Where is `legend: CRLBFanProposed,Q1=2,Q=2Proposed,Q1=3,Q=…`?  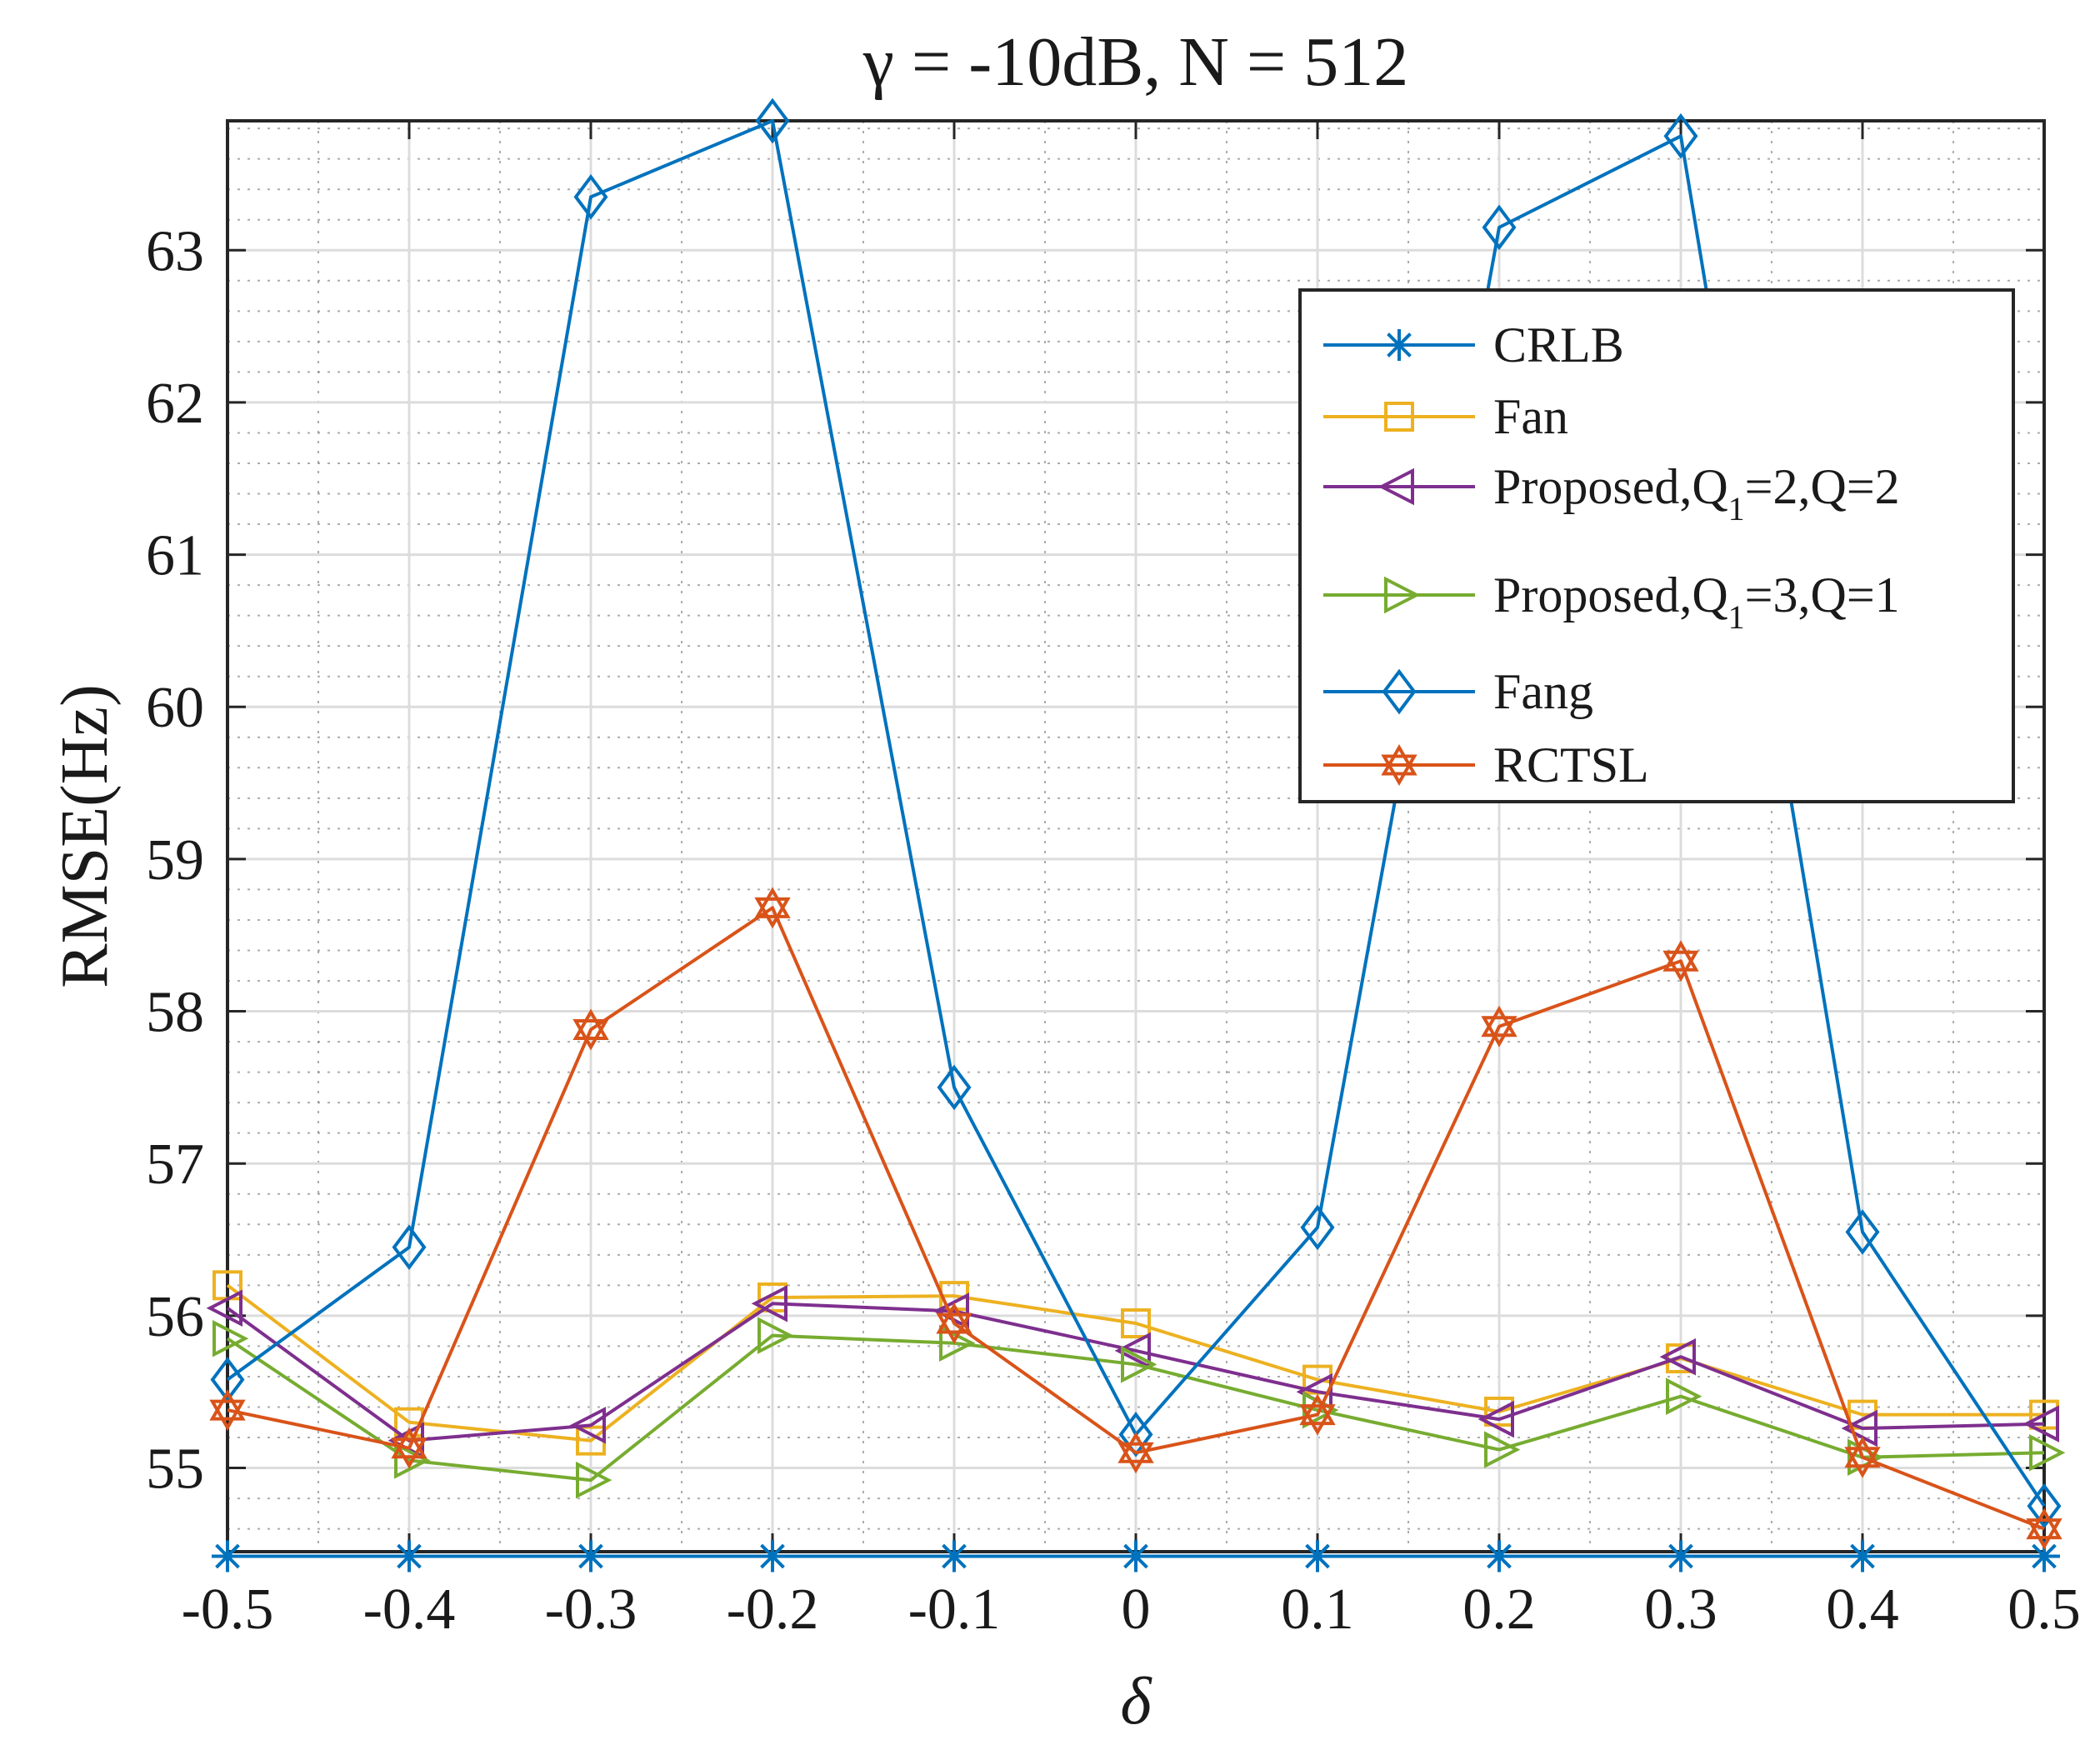
legend: CRLBFanProposed,Q1=2,Q=2Proposed,Q1=3,Q=… is located at coordinates (1656, 545).